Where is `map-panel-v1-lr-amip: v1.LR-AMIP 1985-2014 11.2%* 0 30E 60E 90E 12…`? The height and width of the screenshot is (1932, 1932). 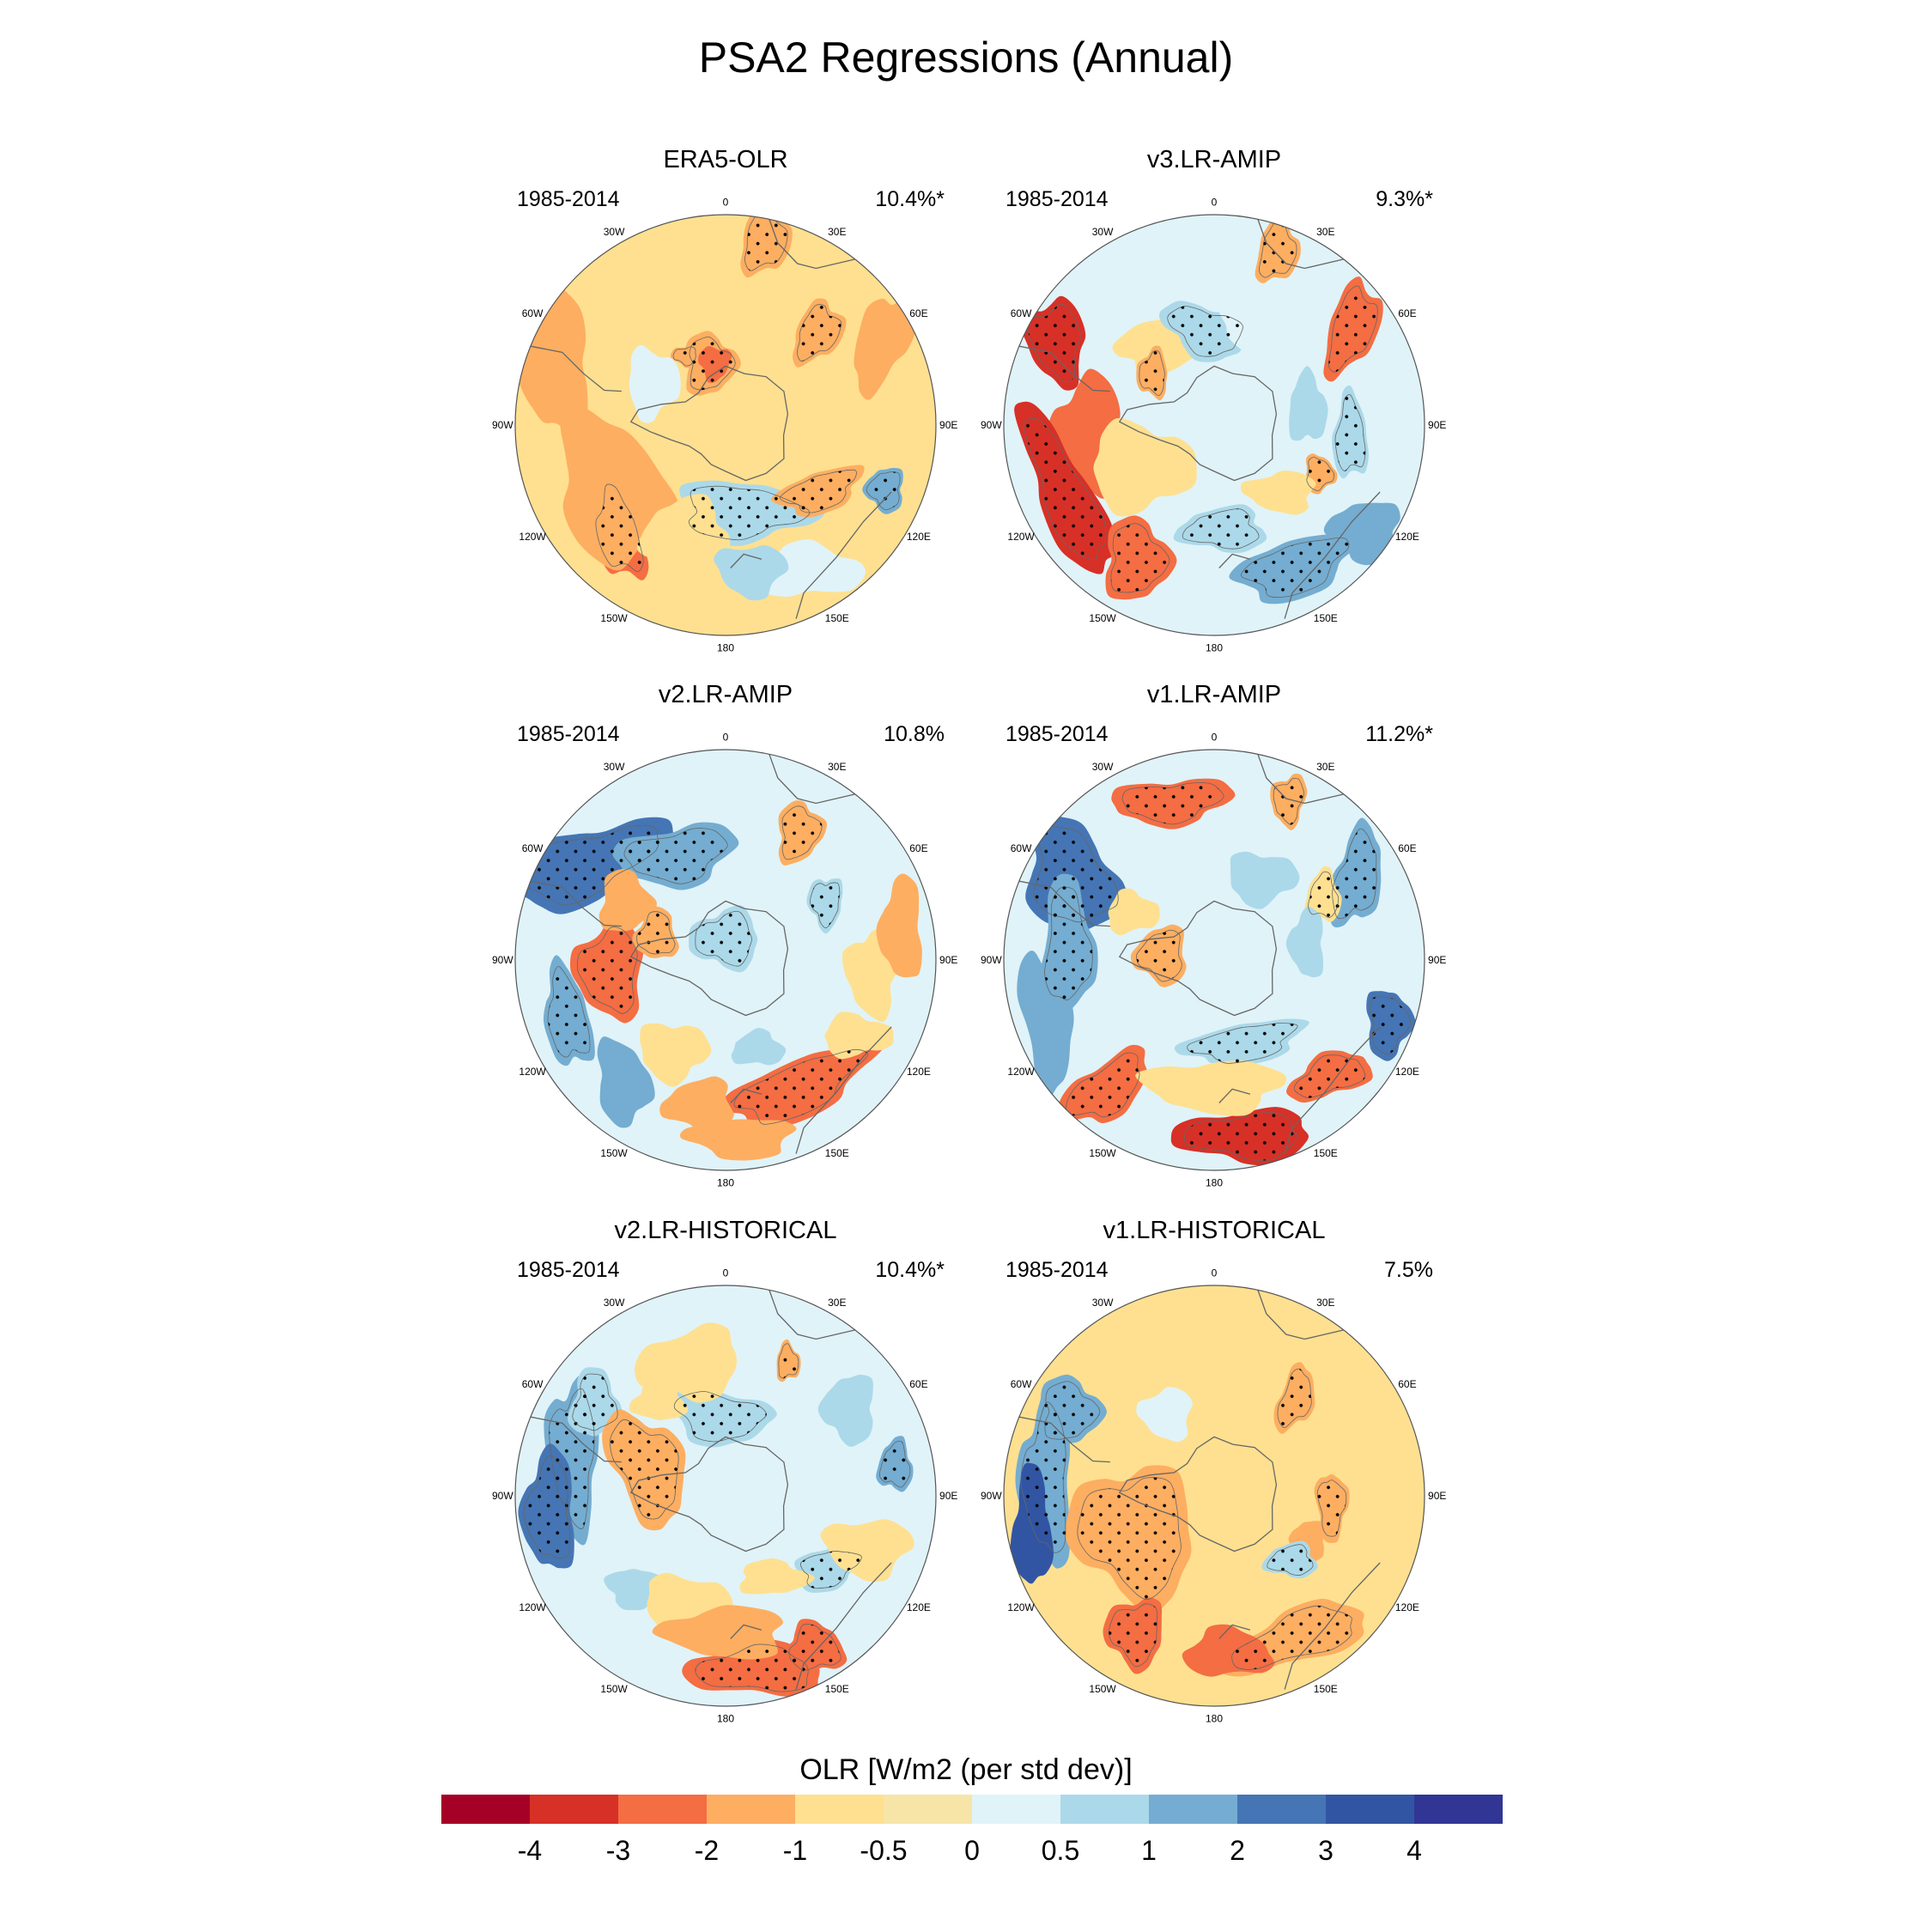
map-panel-v1-lr-amip: v1.LR-AMIP 1985-2014 11.2%* 0 30E 60E 90E 12… is located at coordinates (1214, 947).